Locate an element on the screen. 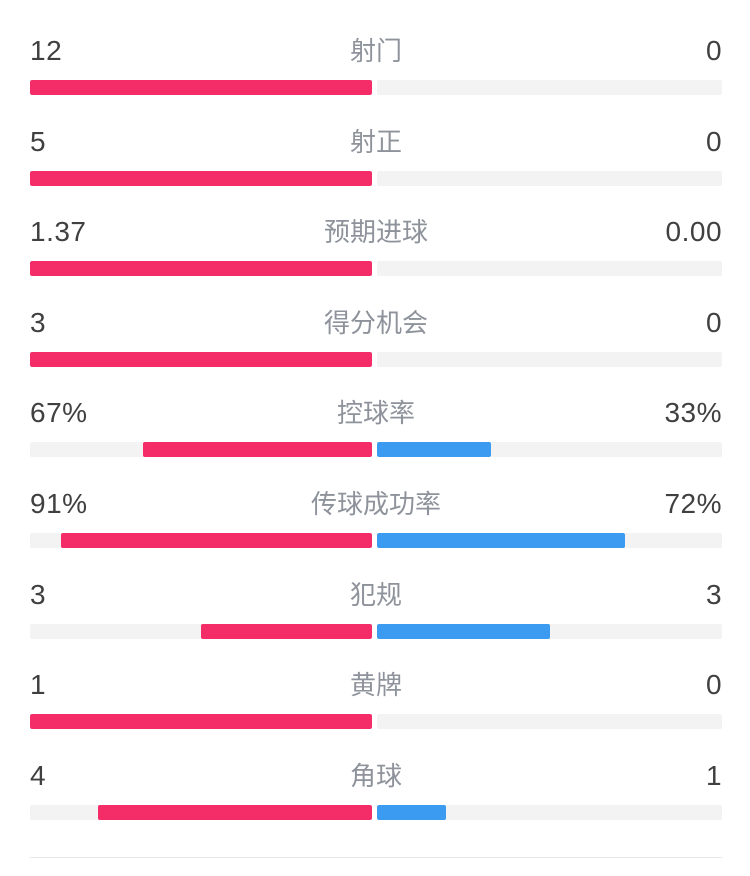 This screenshot has height=876, width=750. stat-label: 角球 is located at coordinates (376, 775).